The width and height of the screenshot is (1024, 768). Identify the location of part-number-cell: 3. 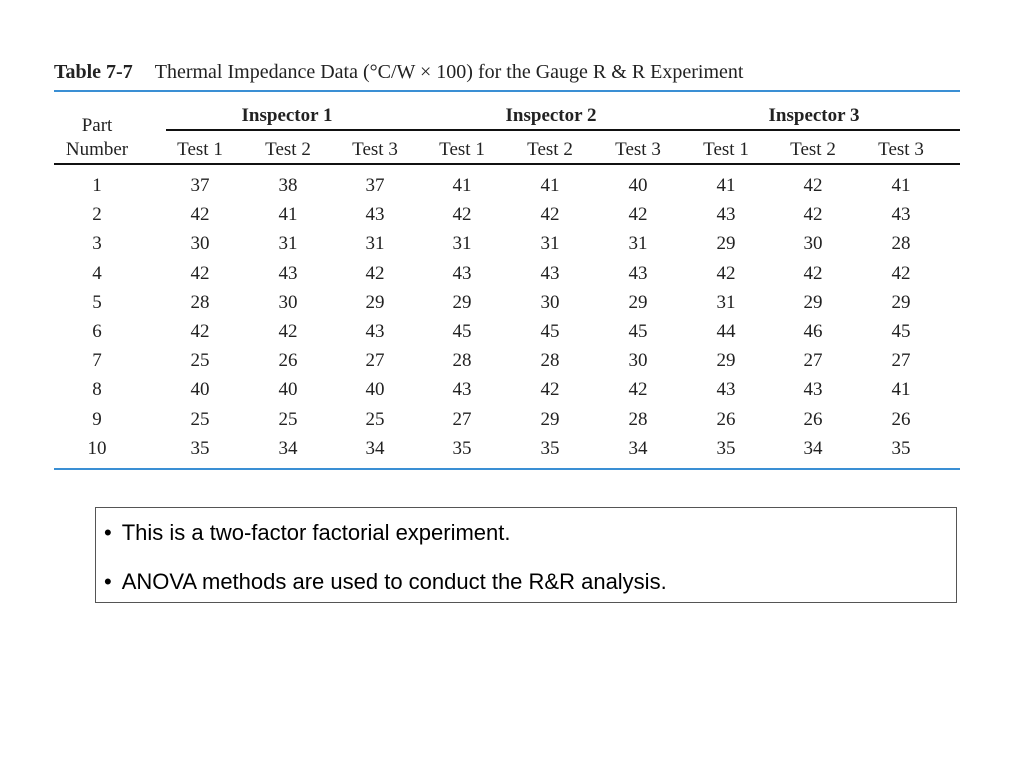
(97, 244).